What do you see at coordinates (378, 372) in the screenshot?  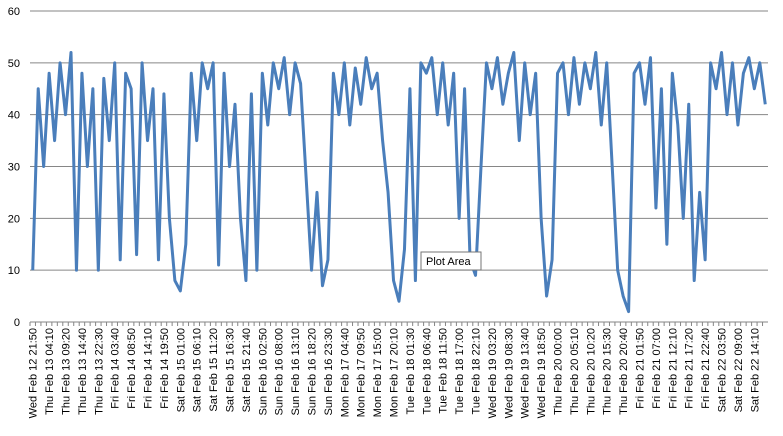 I see `x-tick-label: Mon Feb 17 15:00` at bounding box center [378, 372].